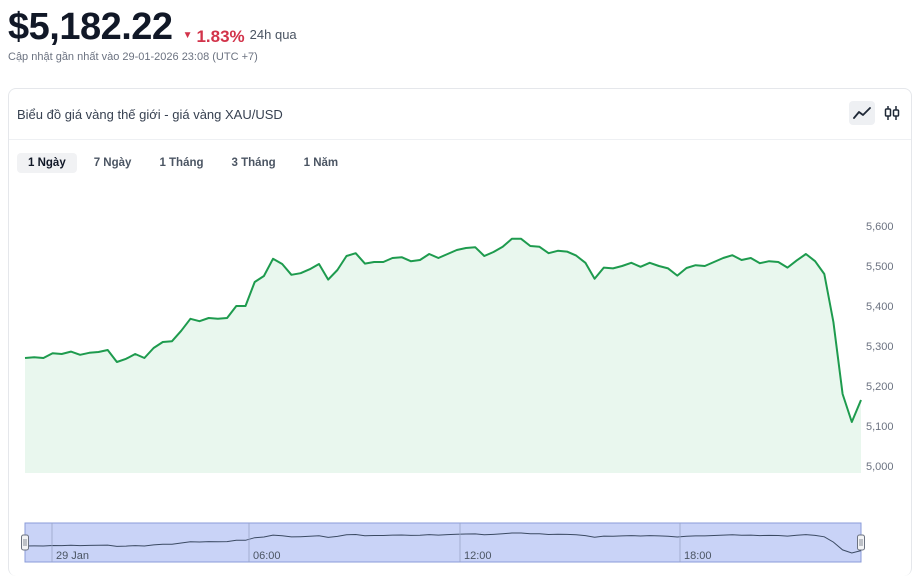 The image size is (915, 576). I want to click on candlestick-view-button, so click(892, 113).